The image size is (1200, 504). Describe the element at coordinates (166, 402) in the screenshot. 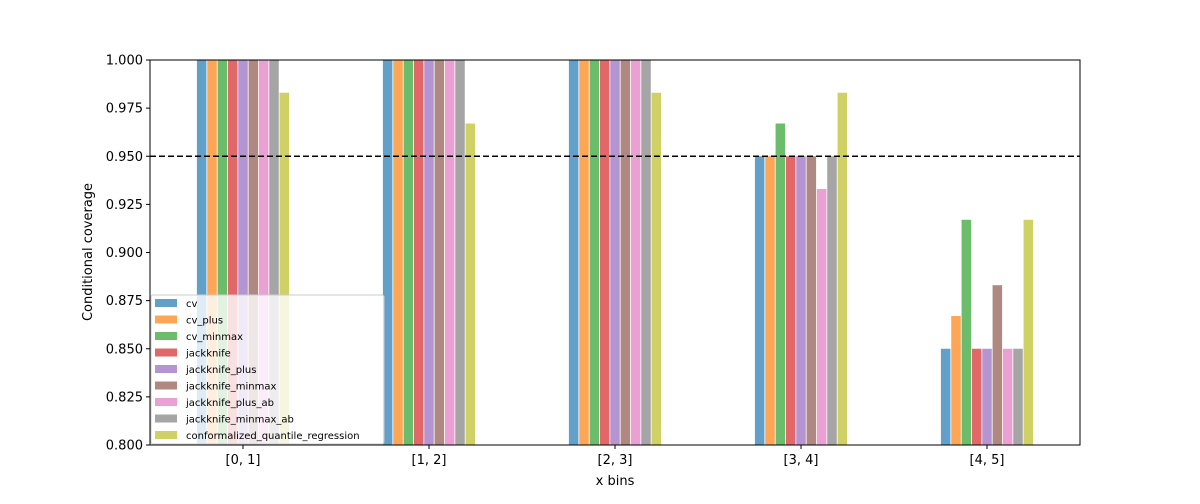

I see `legend-swatch-jackknife_plus_ab` at that location.